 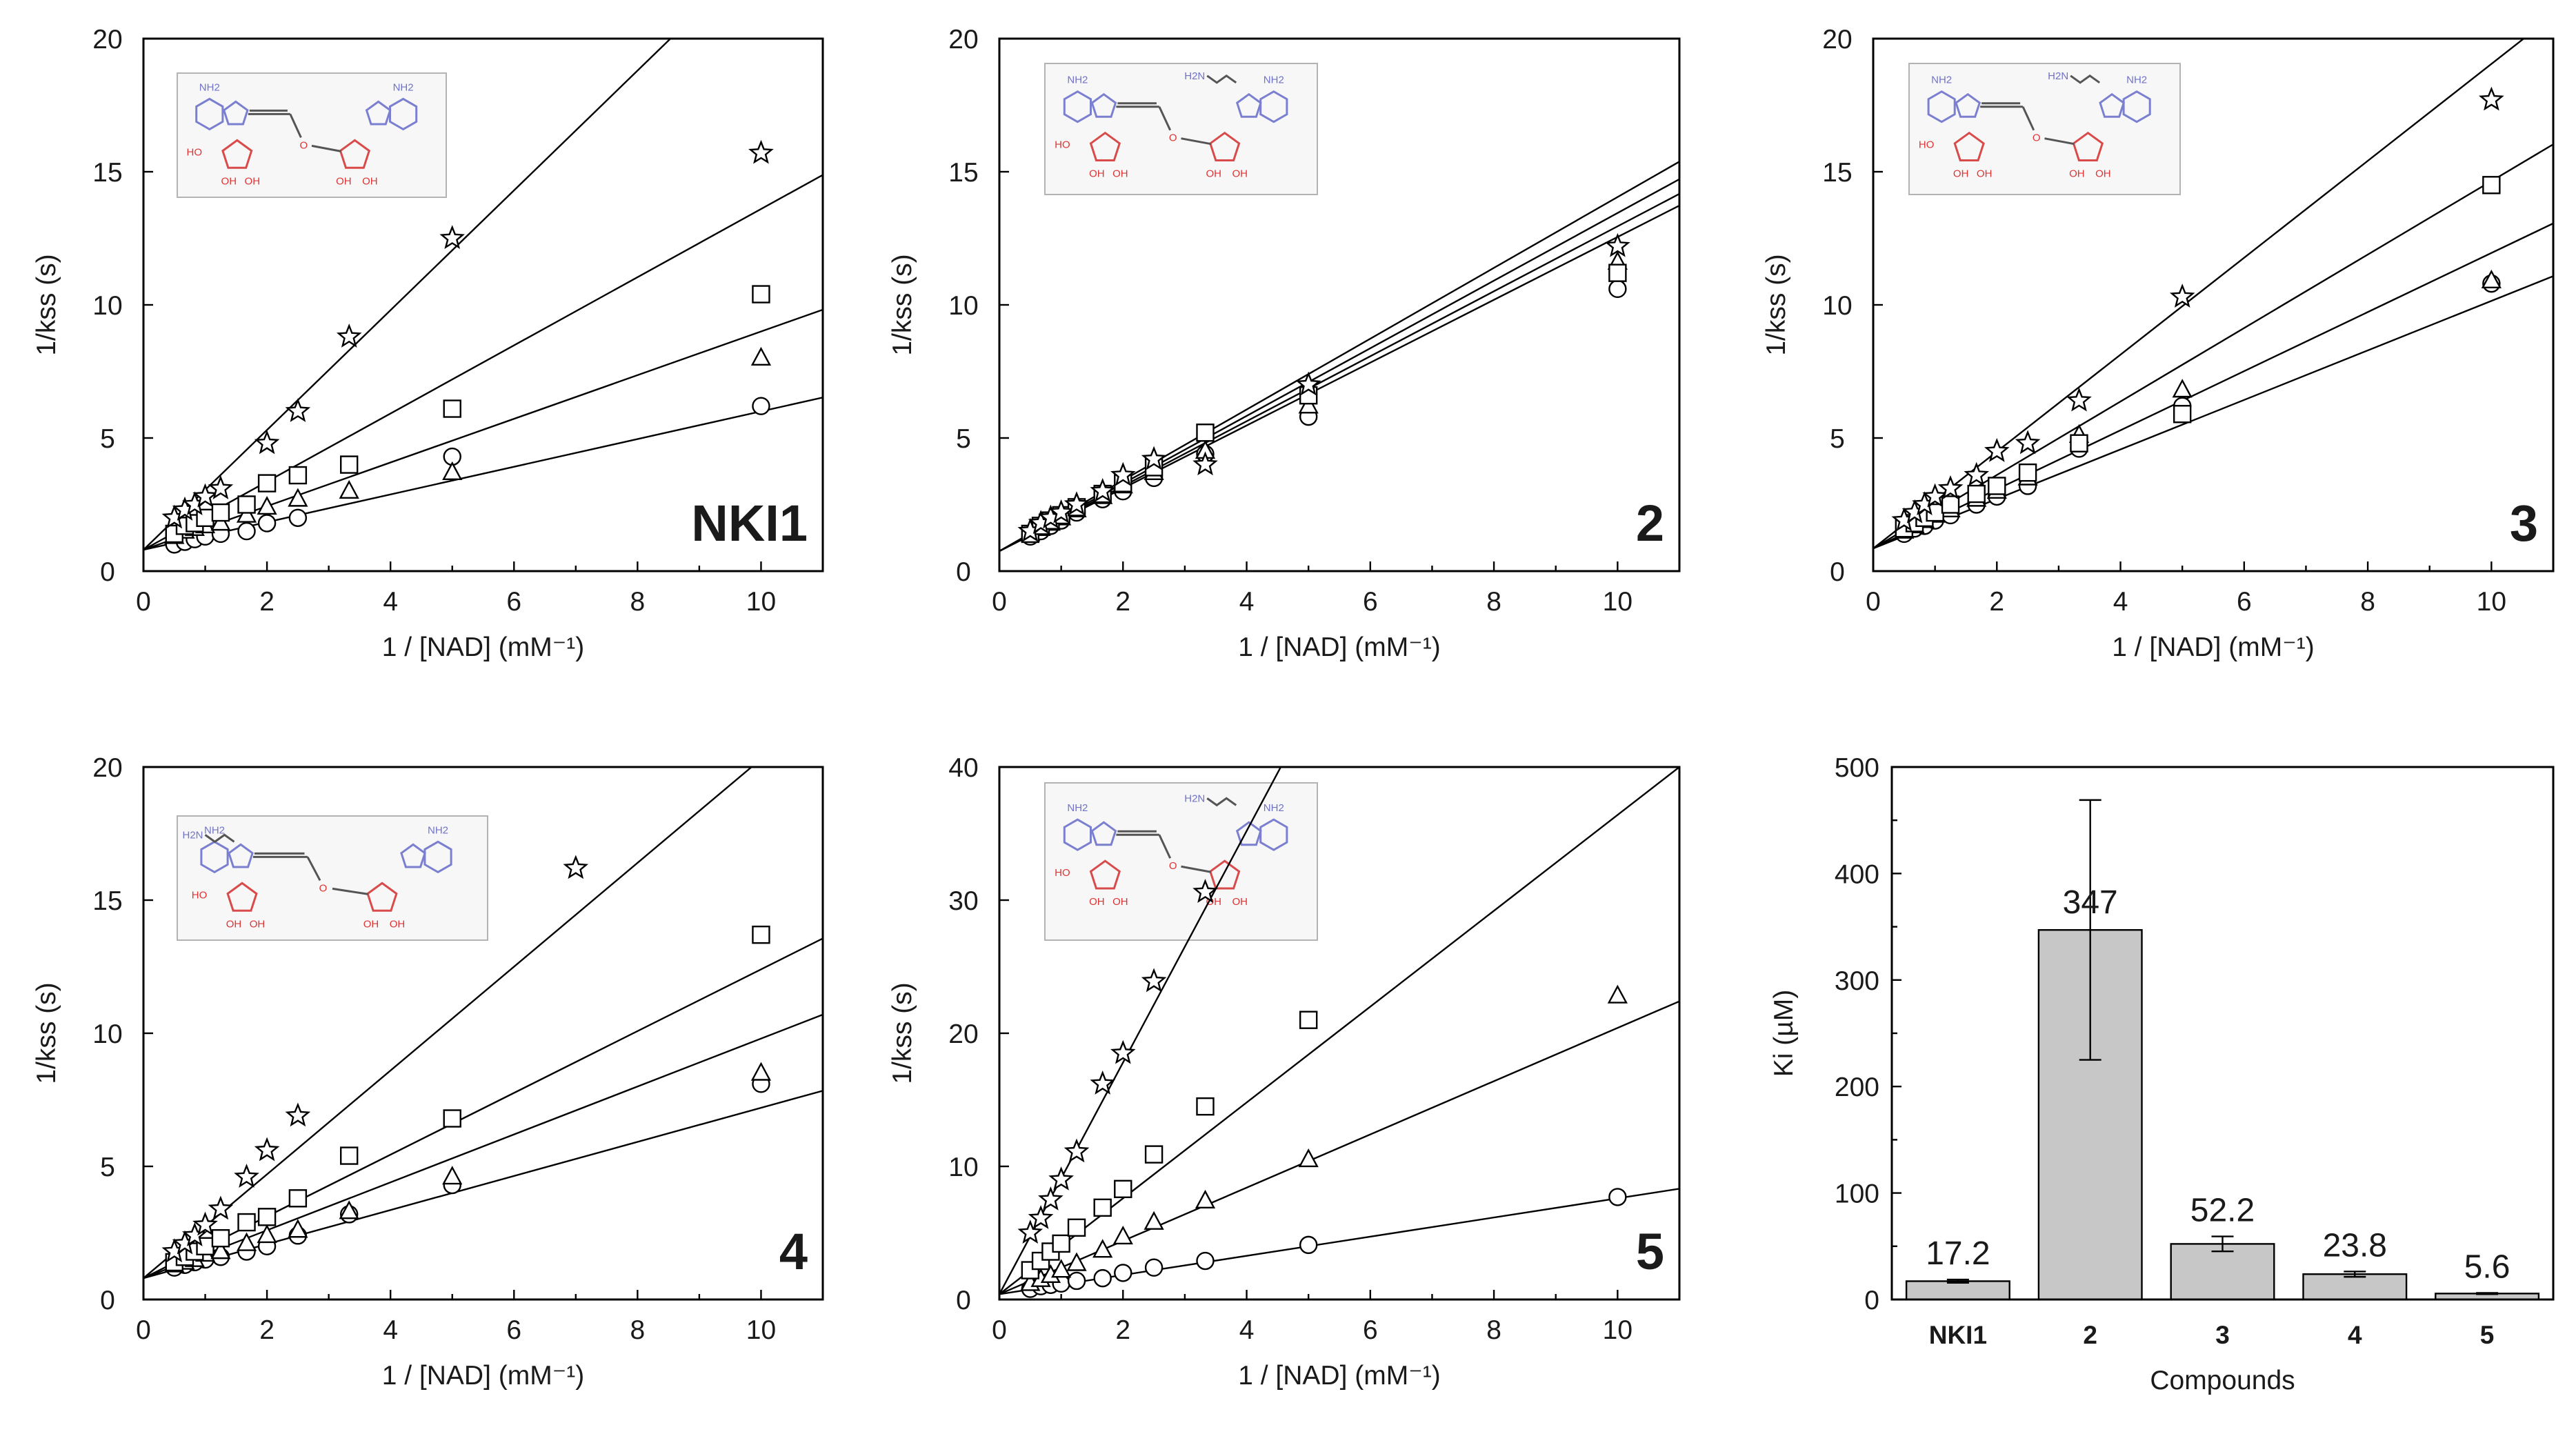 What do you see at coordinates (403, 114) in the screenshot?
I see `purine-ring` at bounding box center [403, 114].